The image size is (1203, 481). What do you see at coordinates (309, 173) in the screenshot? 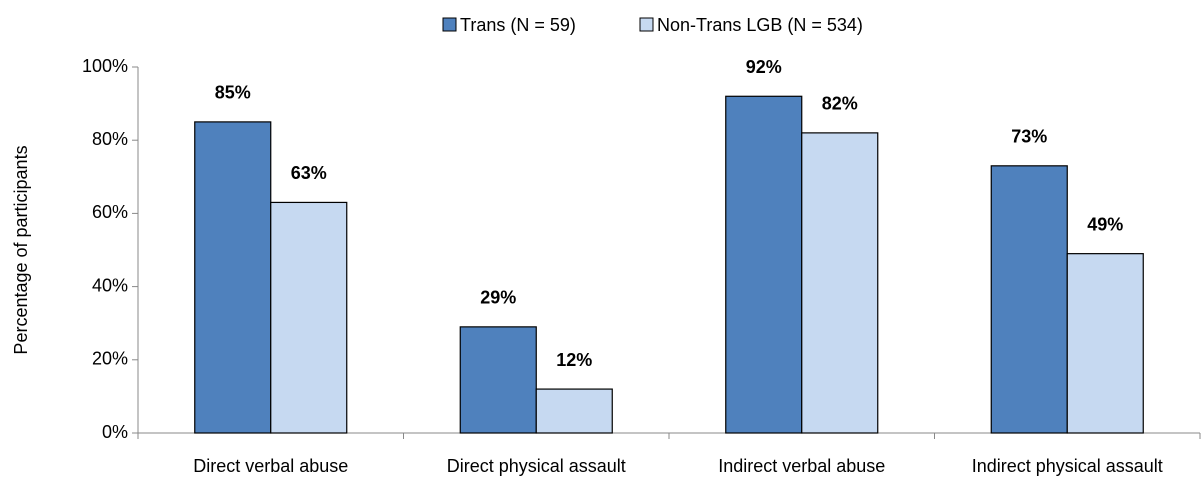
I see `value-label: 63%` at bounding box center [309, 173].